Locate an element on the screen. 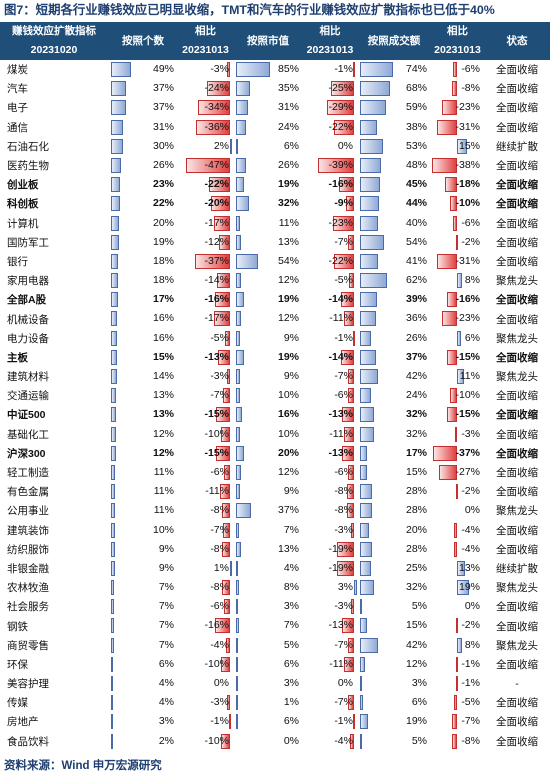  amt_chg-value: 11% is located at coordinates (469, 376).